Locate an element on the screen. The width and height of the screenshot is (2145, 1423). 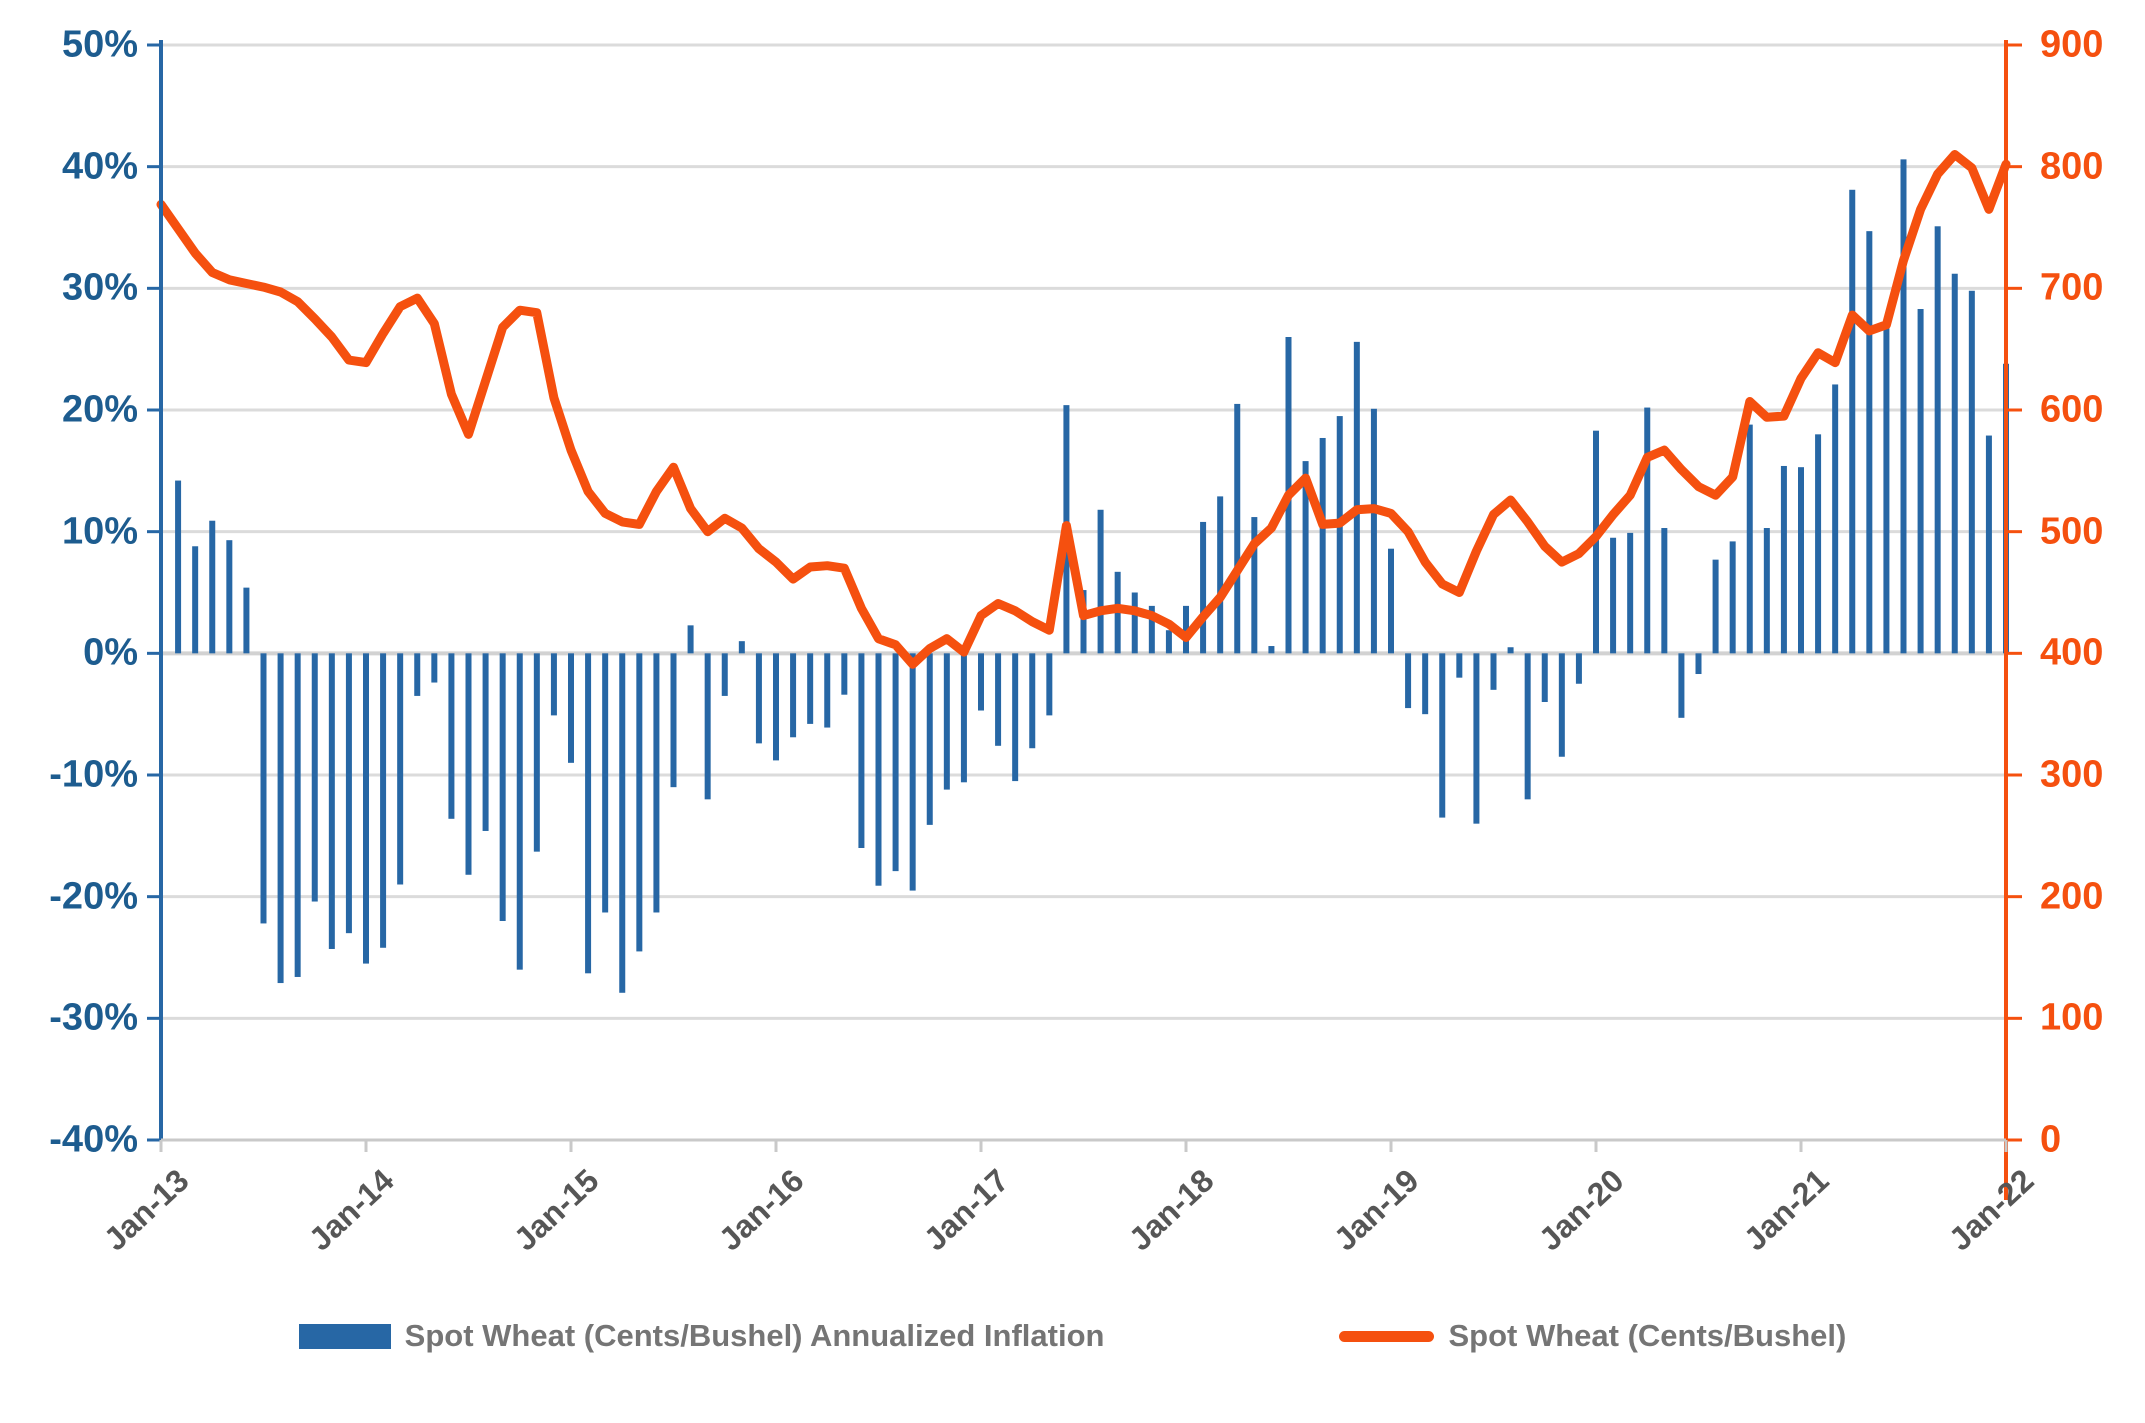
line-swatch-icon is located at coordinates (1387, 1336).